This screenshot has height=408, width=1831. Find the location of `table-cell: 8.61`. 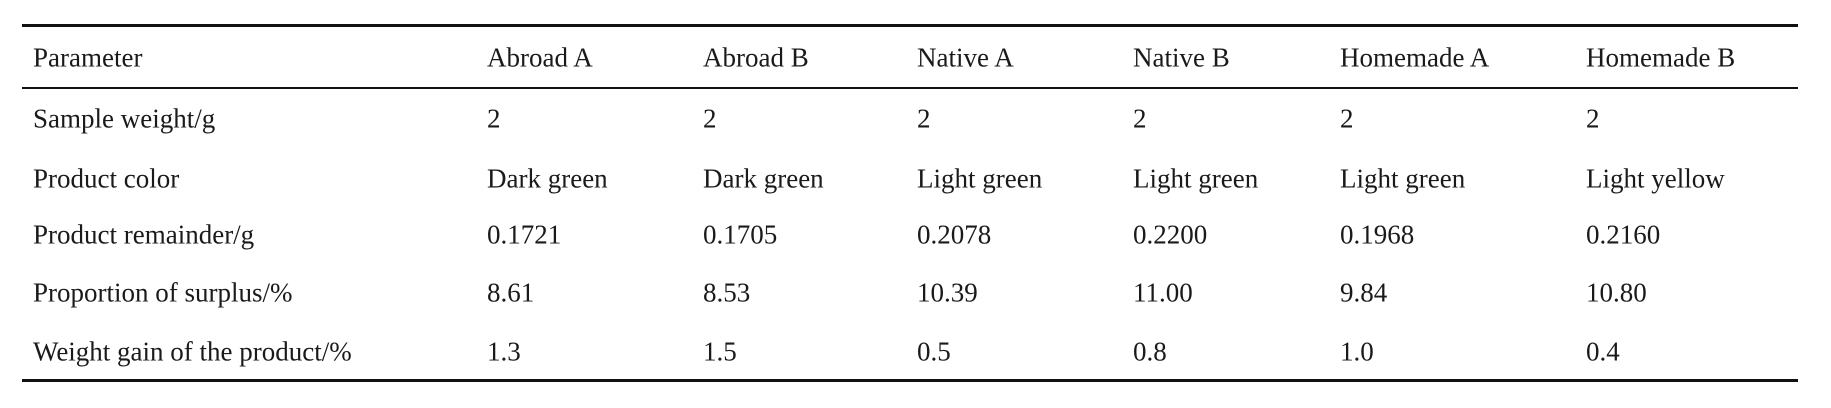

table-cell: 8.61 is located at coordinates (511, 292).